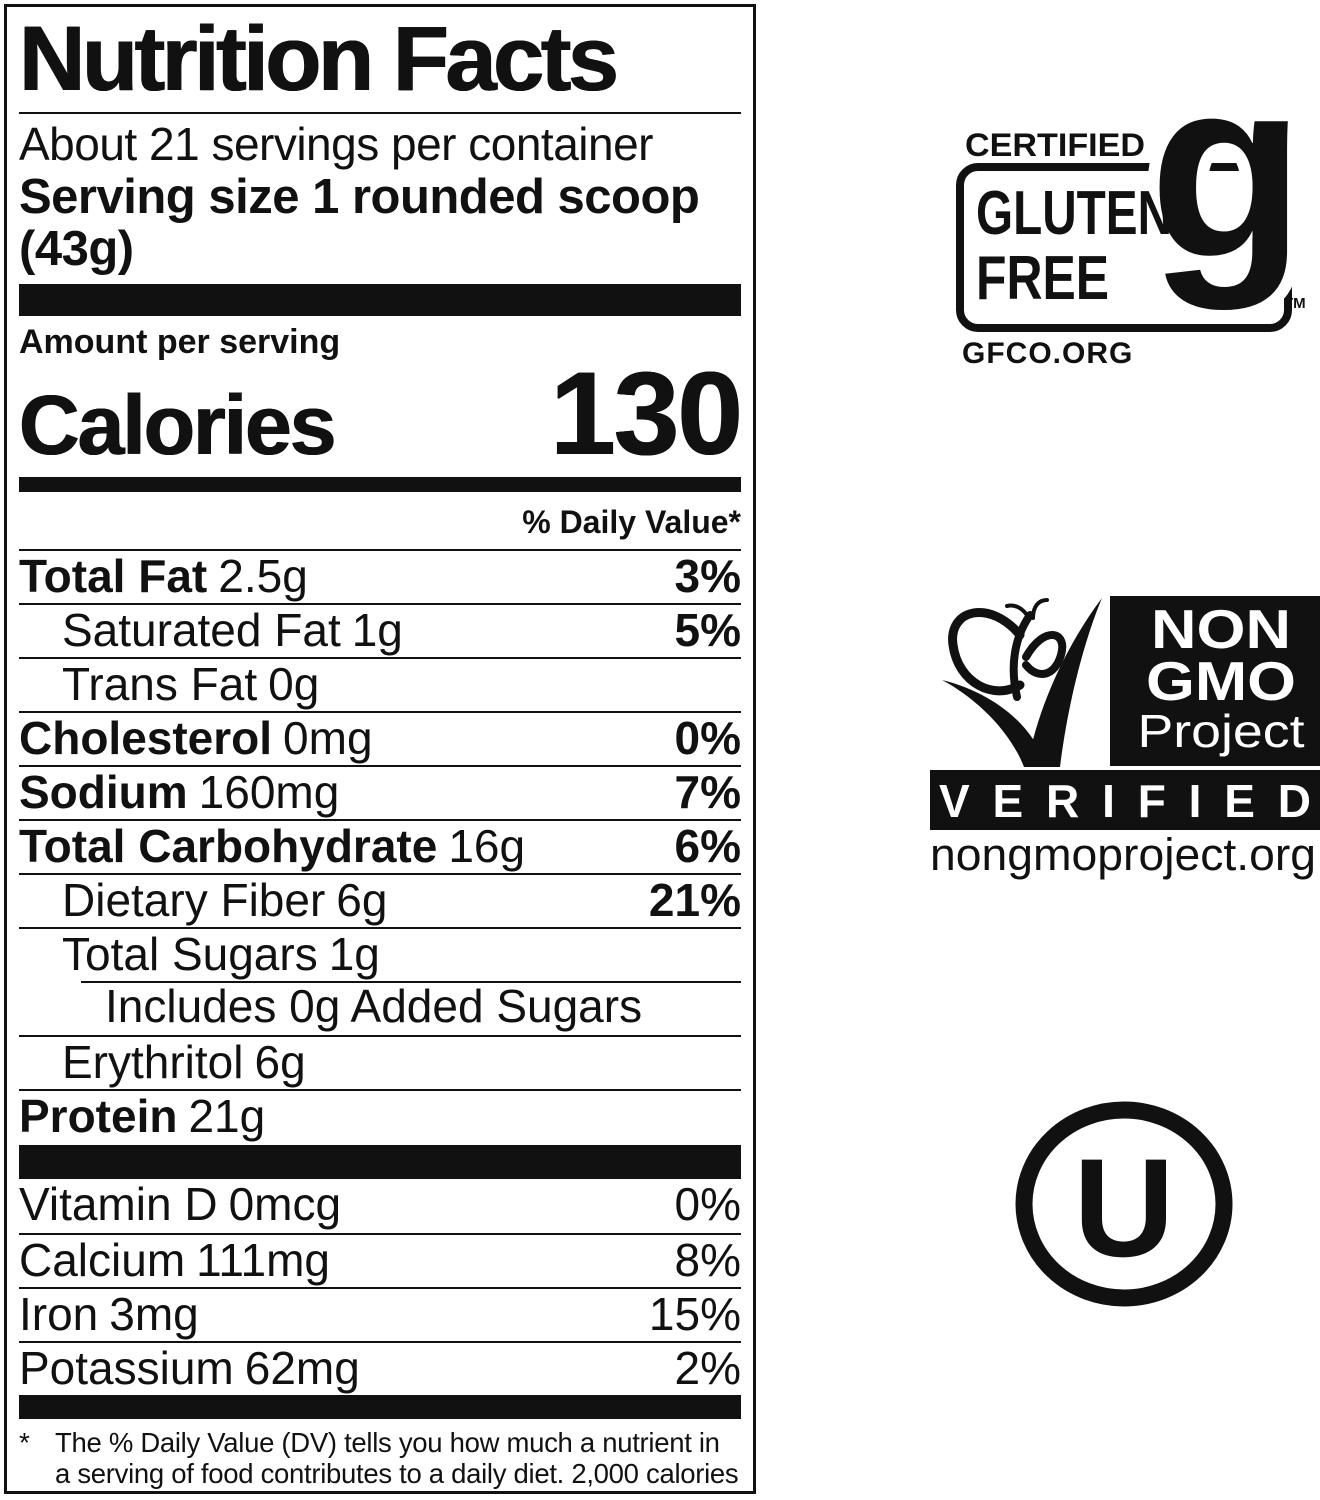  Describe the element at coordinates (380, 791) in the screenshot. I see `nutrient-row-sodium: Sodium 160mg 7%` at that location.